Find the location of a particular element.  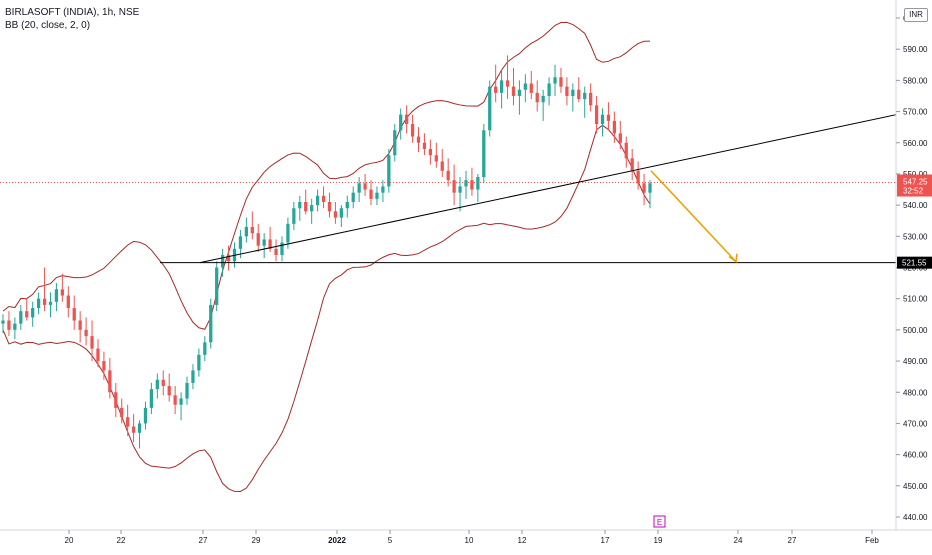

support-level-badge is located at coordinates (914, 262).